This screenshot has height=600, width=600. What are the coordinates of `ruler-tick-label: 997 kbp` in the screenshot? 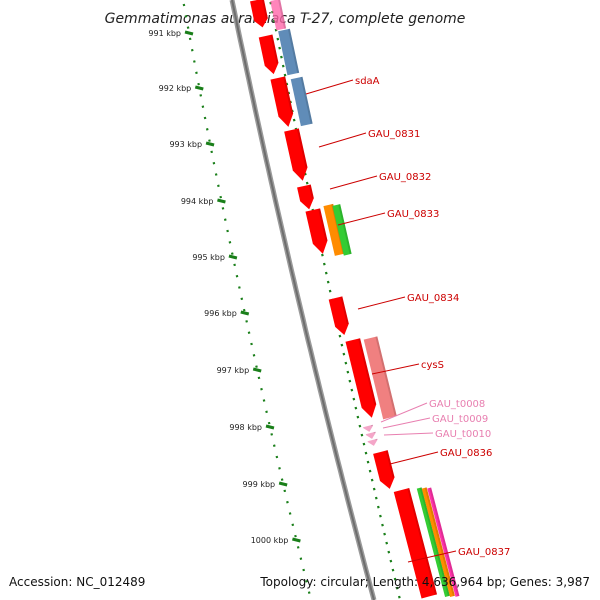 It's located at (233, 370).